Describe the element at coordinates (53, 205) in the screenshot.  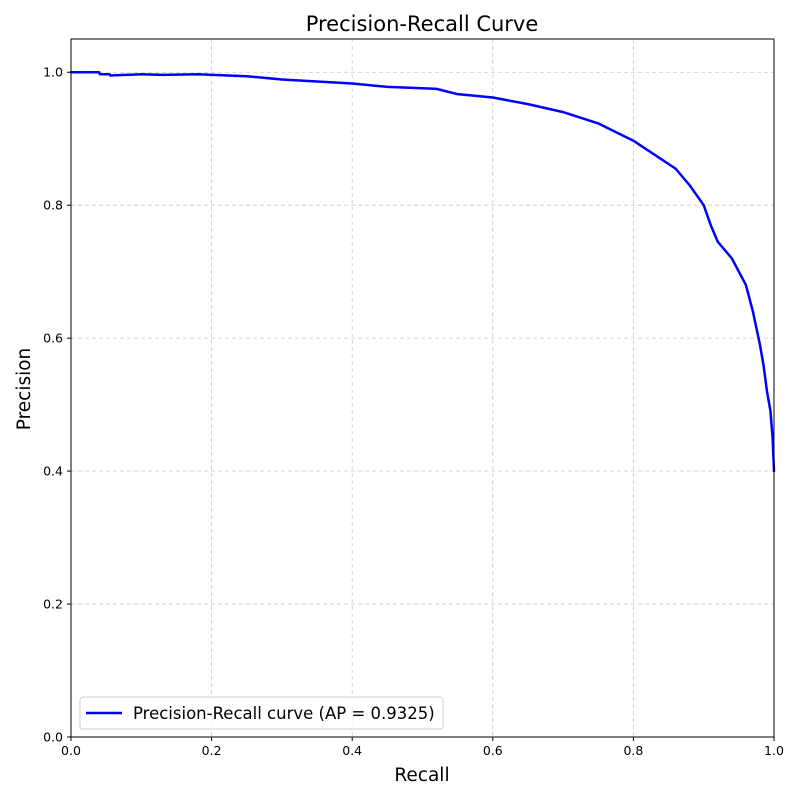
I see `y-tick-label: 0.8` at that location.